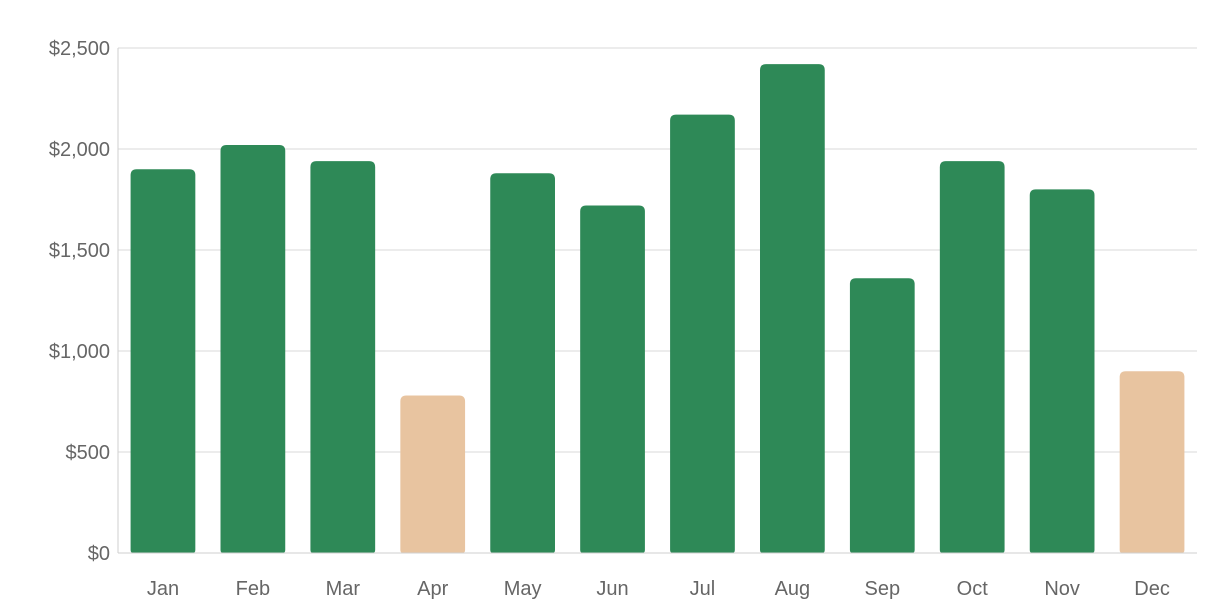 This screenshot has height=616, width=1215. Describe the element at coordinates (703, 589) in the screenshot. I see `x-tick-label: Jul` at that location.